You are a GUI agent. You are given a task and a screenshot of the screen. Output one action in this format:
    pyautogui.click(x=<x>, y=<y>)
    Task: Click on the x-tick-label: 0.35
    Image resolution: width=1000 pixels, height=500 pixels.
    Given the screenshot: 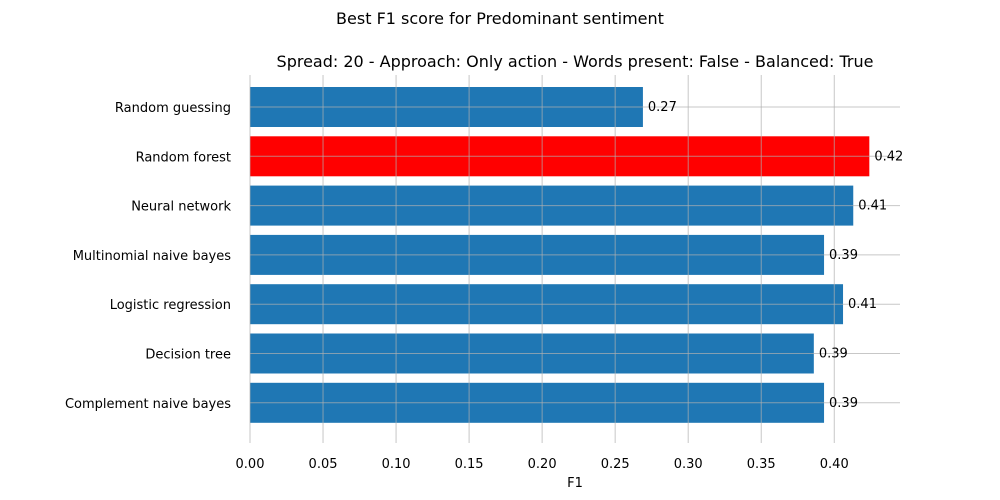 What is the action you would take?
    pyautogui.click(x=761, y=464)
    